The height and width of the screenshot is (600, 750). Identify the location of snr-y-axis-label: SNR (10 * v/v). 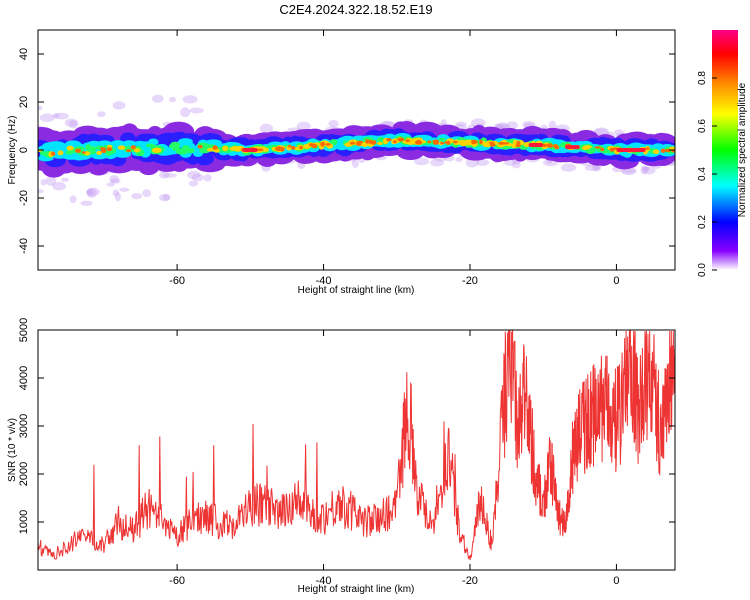
(12, 450).